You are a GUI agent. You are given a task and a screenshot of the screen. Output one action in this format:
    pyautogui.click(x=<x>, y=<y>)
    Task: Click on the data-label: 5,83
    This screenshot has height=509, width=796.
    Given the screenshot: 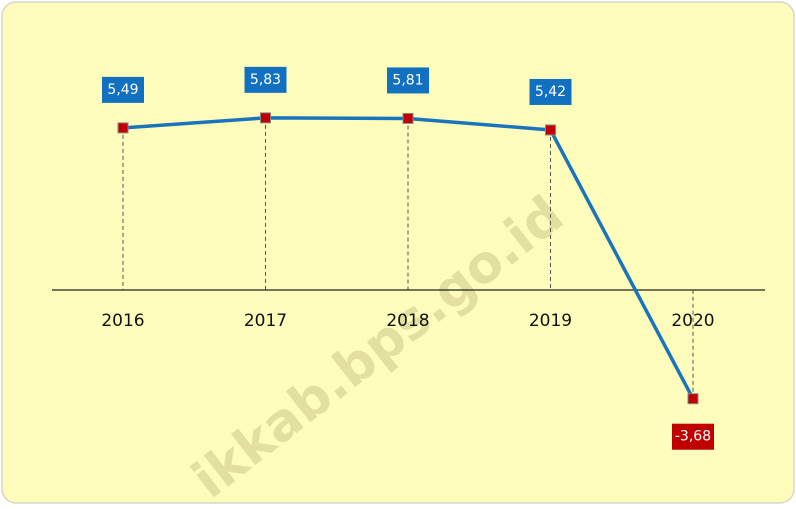 What is the action you would take?
    pyautogui.click(x=265, y=80)
    